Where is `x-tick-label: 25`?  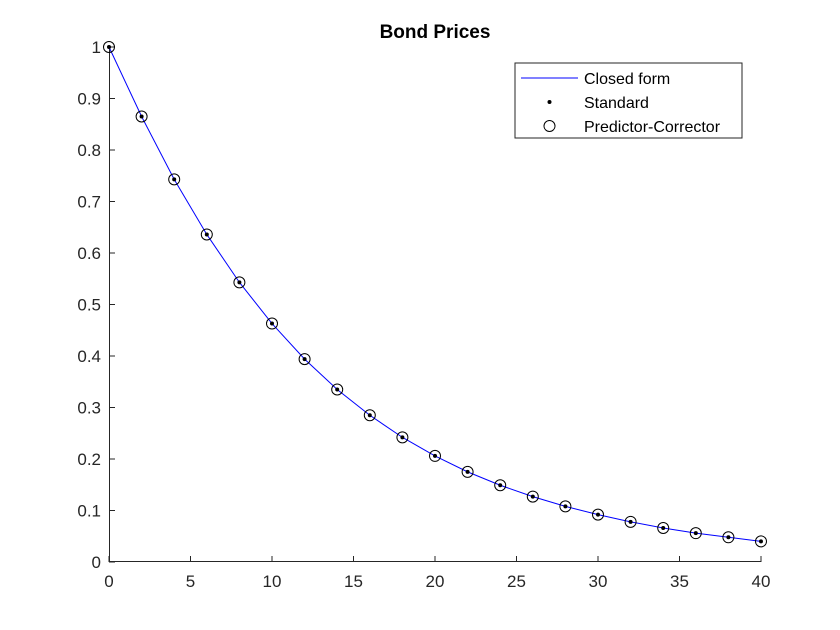 x-tick-label: 25 is located at coordinates (516, 581).